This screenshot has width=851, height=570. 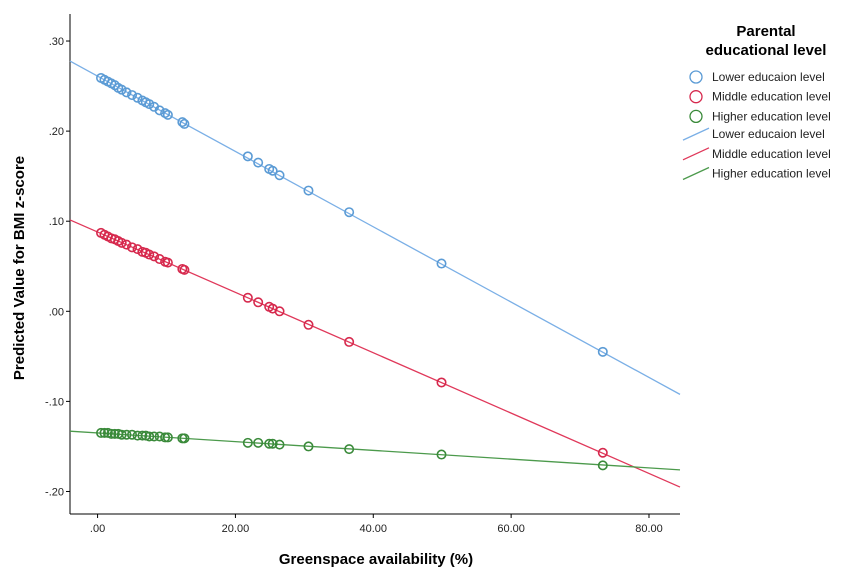 What do you see at coordinates (765, 31) in the screenshot?
I see `legend-title-line-1: Parental` at bounding box center [765, 31].